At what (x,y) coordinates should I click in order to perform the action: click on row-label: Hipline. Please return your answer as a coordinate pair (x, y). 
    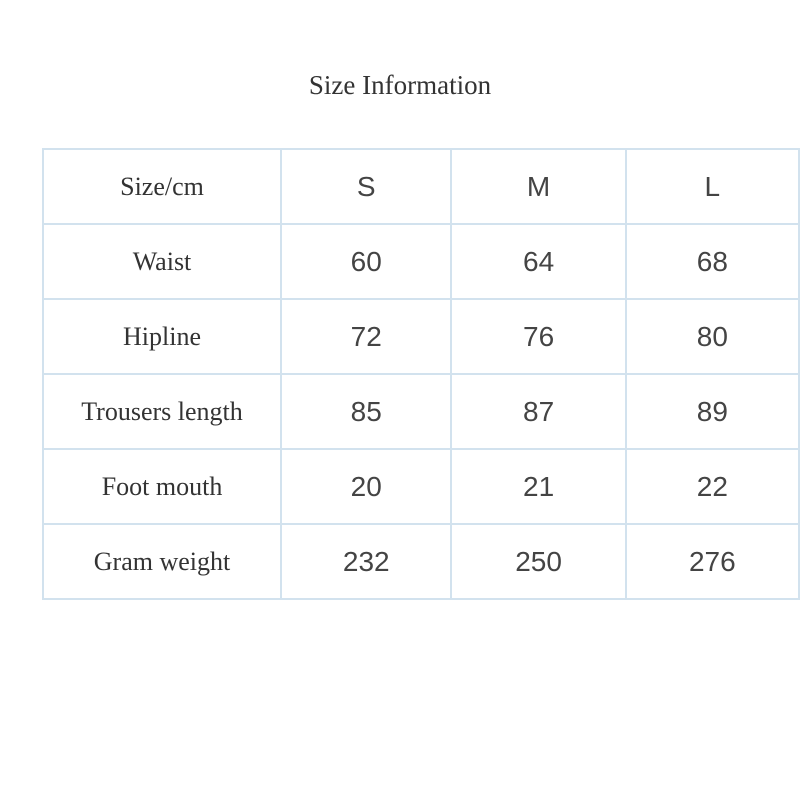
    Looking at the image, I should click on (162, 336).